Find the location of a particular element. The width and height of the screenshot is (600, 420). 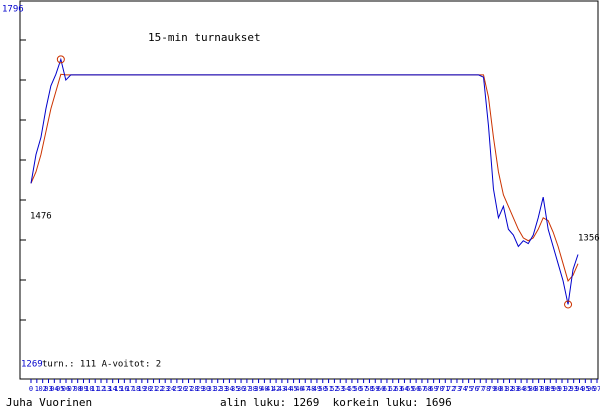

x-tick-label: 36 is located at coordinates (241, 389).